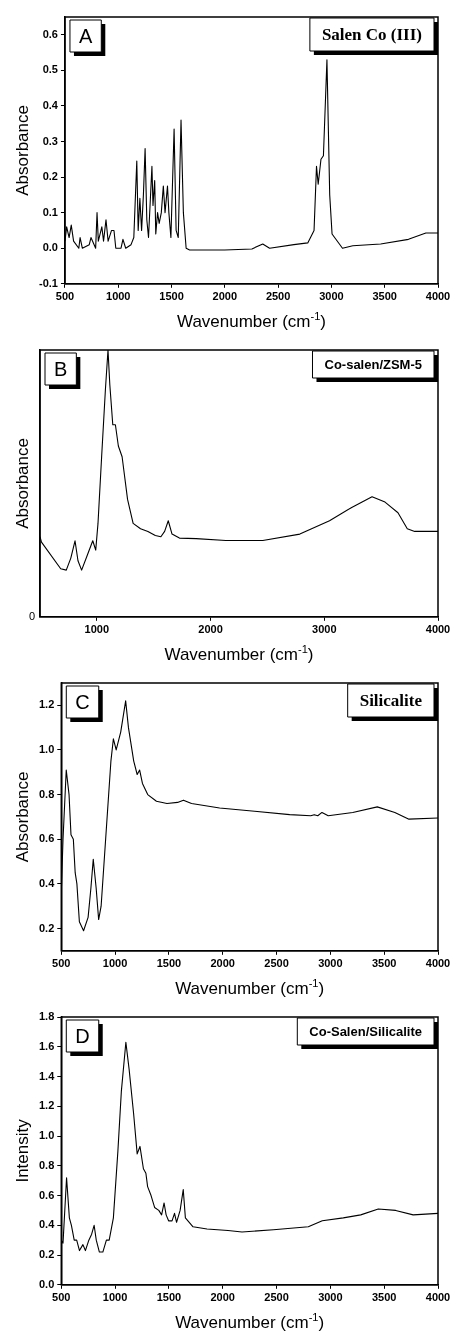 The width and height of the screenshot is (455, 1334). I want to click on y-tick-label: 1.8, so click(46, 1016).